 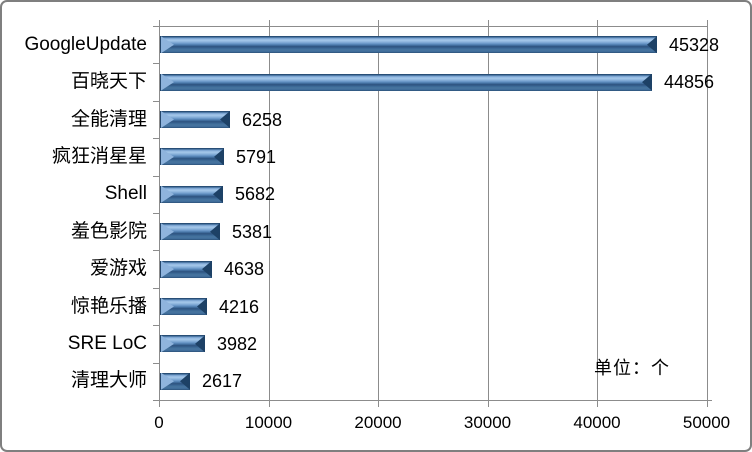 What do you see at coordinates (632, 368) in the screenshot?
I see `unit-annotation: 单位：个` at bounding box center [632, 368].